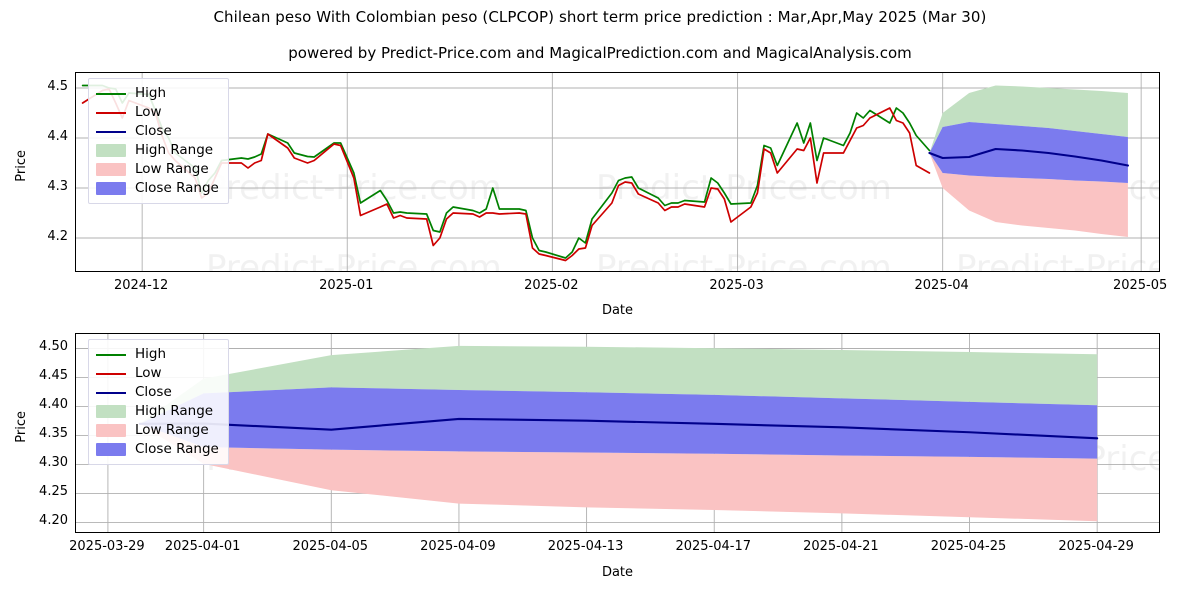  What do you see at coordinates (57, 86) in the screenshot?
I see `y-tick-label: 4.5` at bounding box center [57, 86].